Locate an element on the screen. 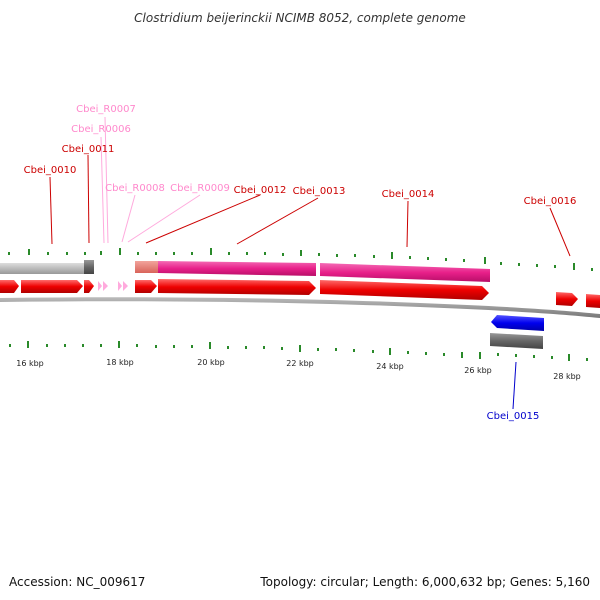 Image resolution: width=600 pixels, height=600 pixels. salmon-feature is located at coordinates (146, 267).